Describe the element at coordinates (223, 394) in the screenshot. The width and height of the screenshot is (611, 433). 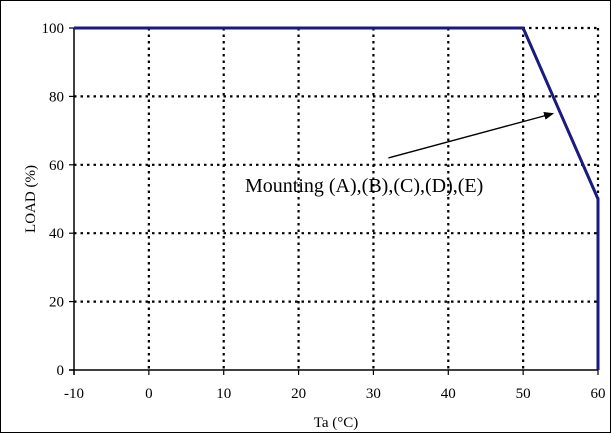
I see `x-tick-label: 10` at that location.